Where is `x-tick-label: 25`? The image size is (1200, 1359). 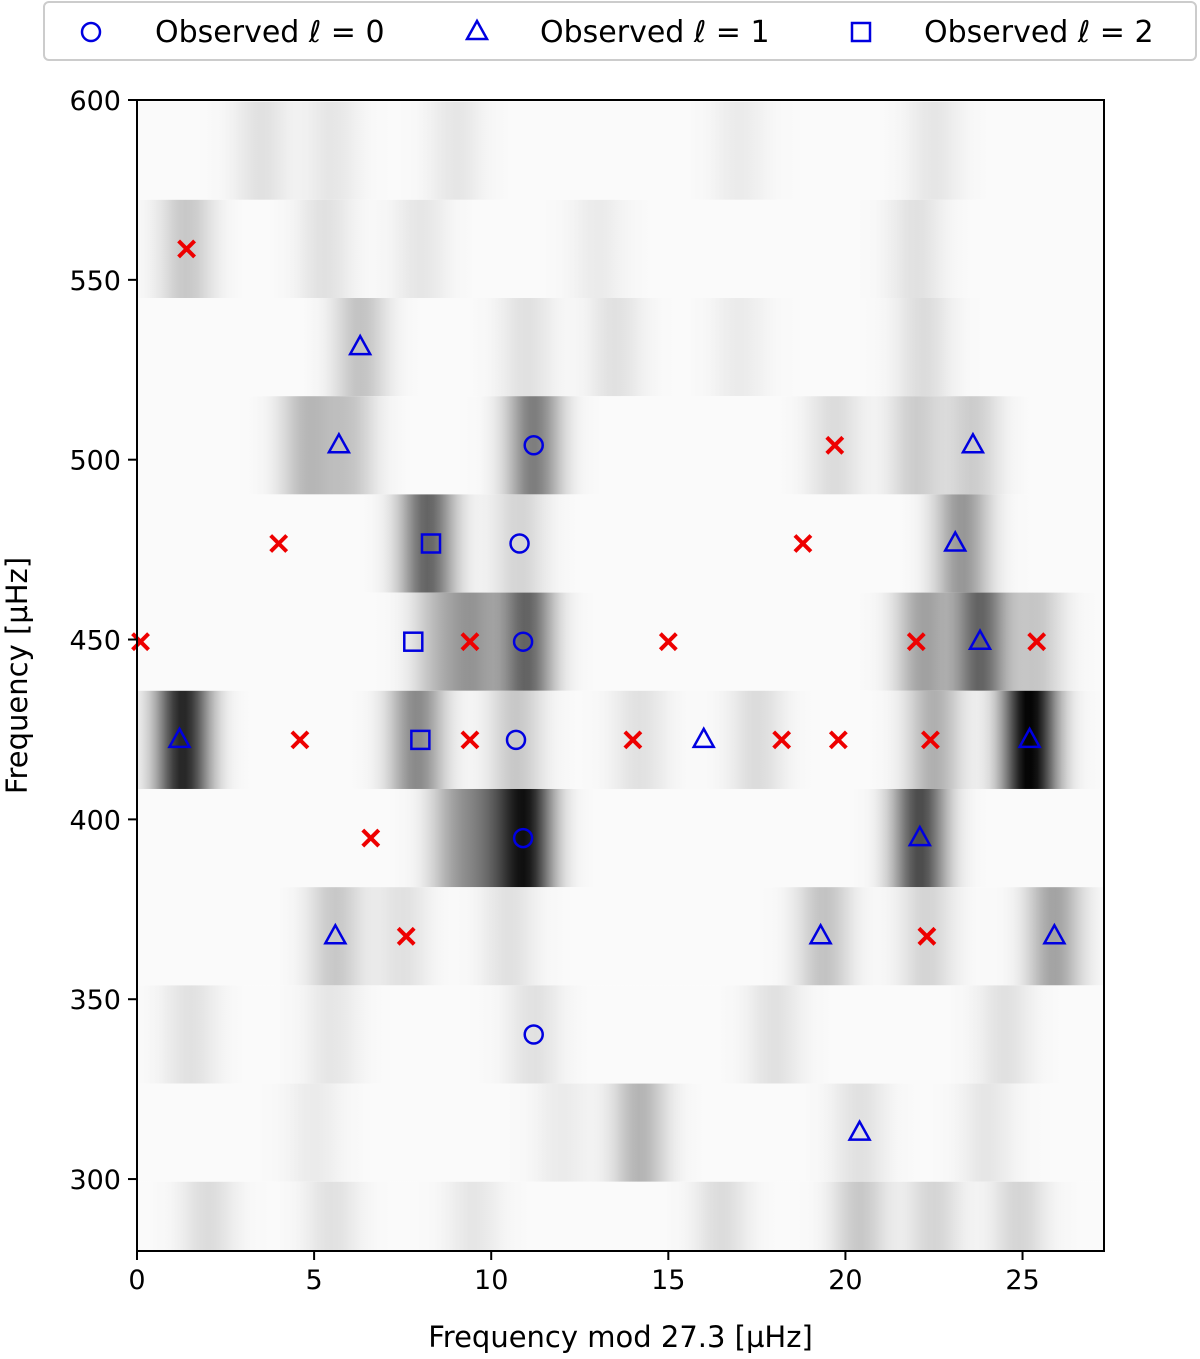 x-tick-label: 25 is located at coordinates (1022, 1280).